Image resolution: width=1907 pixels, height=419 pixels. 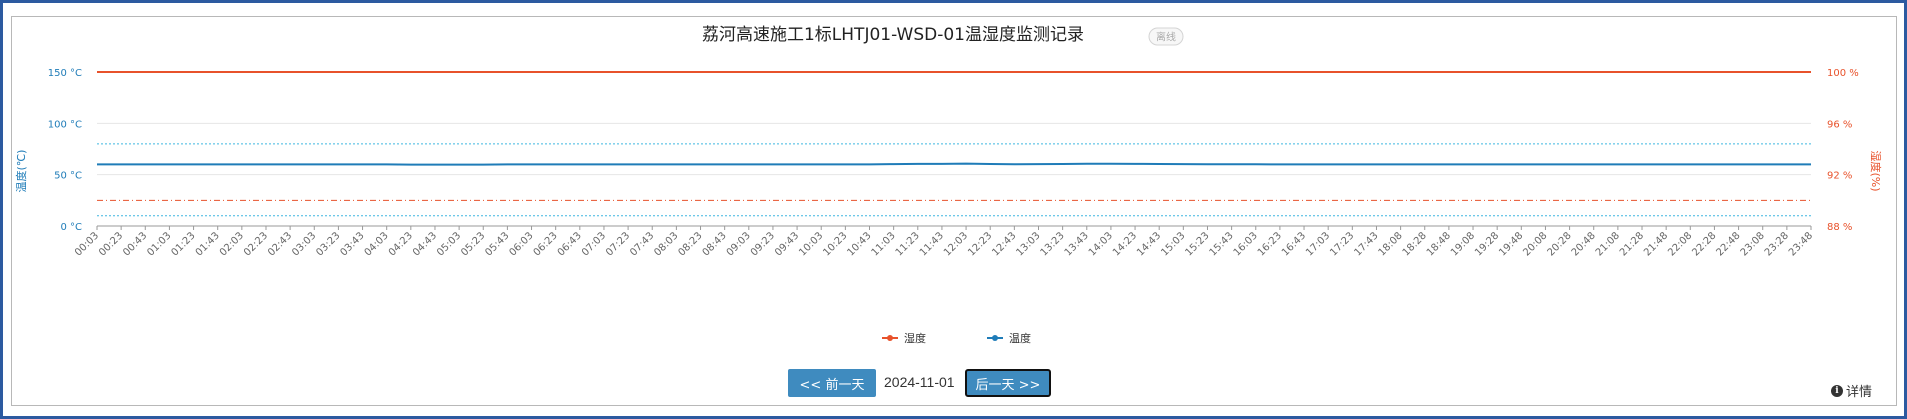 I want to click on x-tick-label: 08:03, so click(x=666, y=244).